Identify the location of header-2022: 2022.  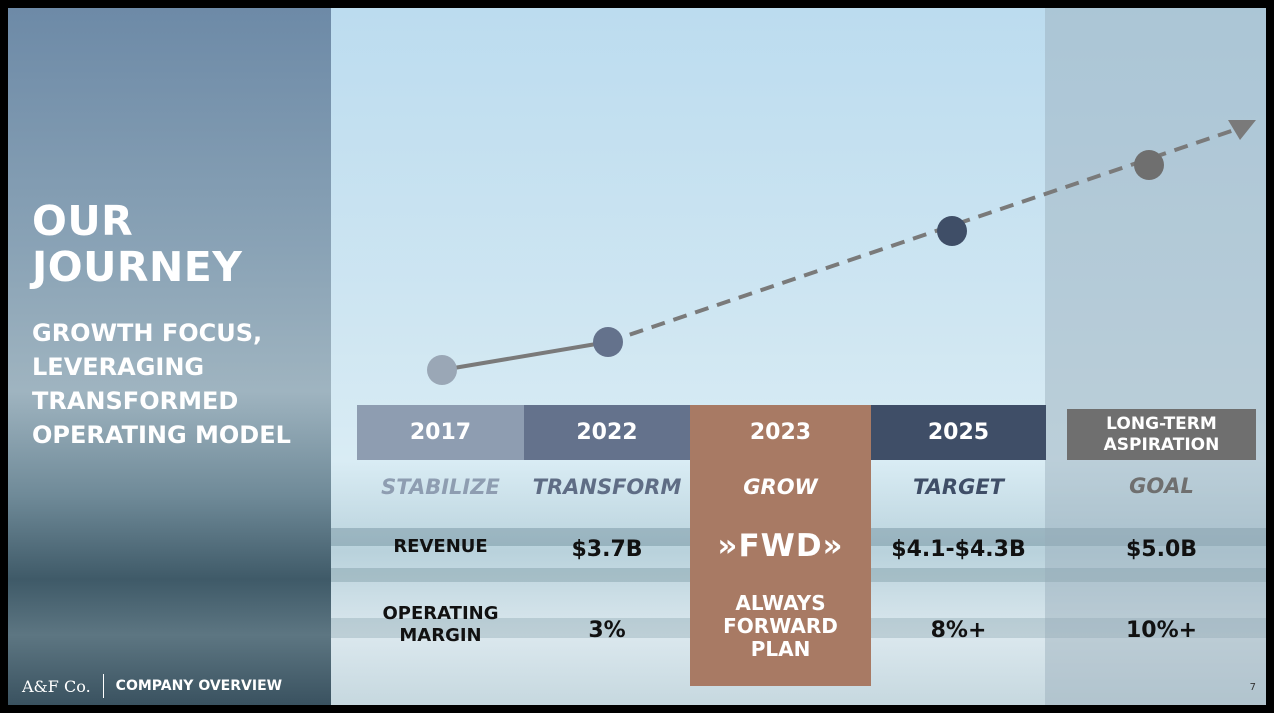
(607, 432).